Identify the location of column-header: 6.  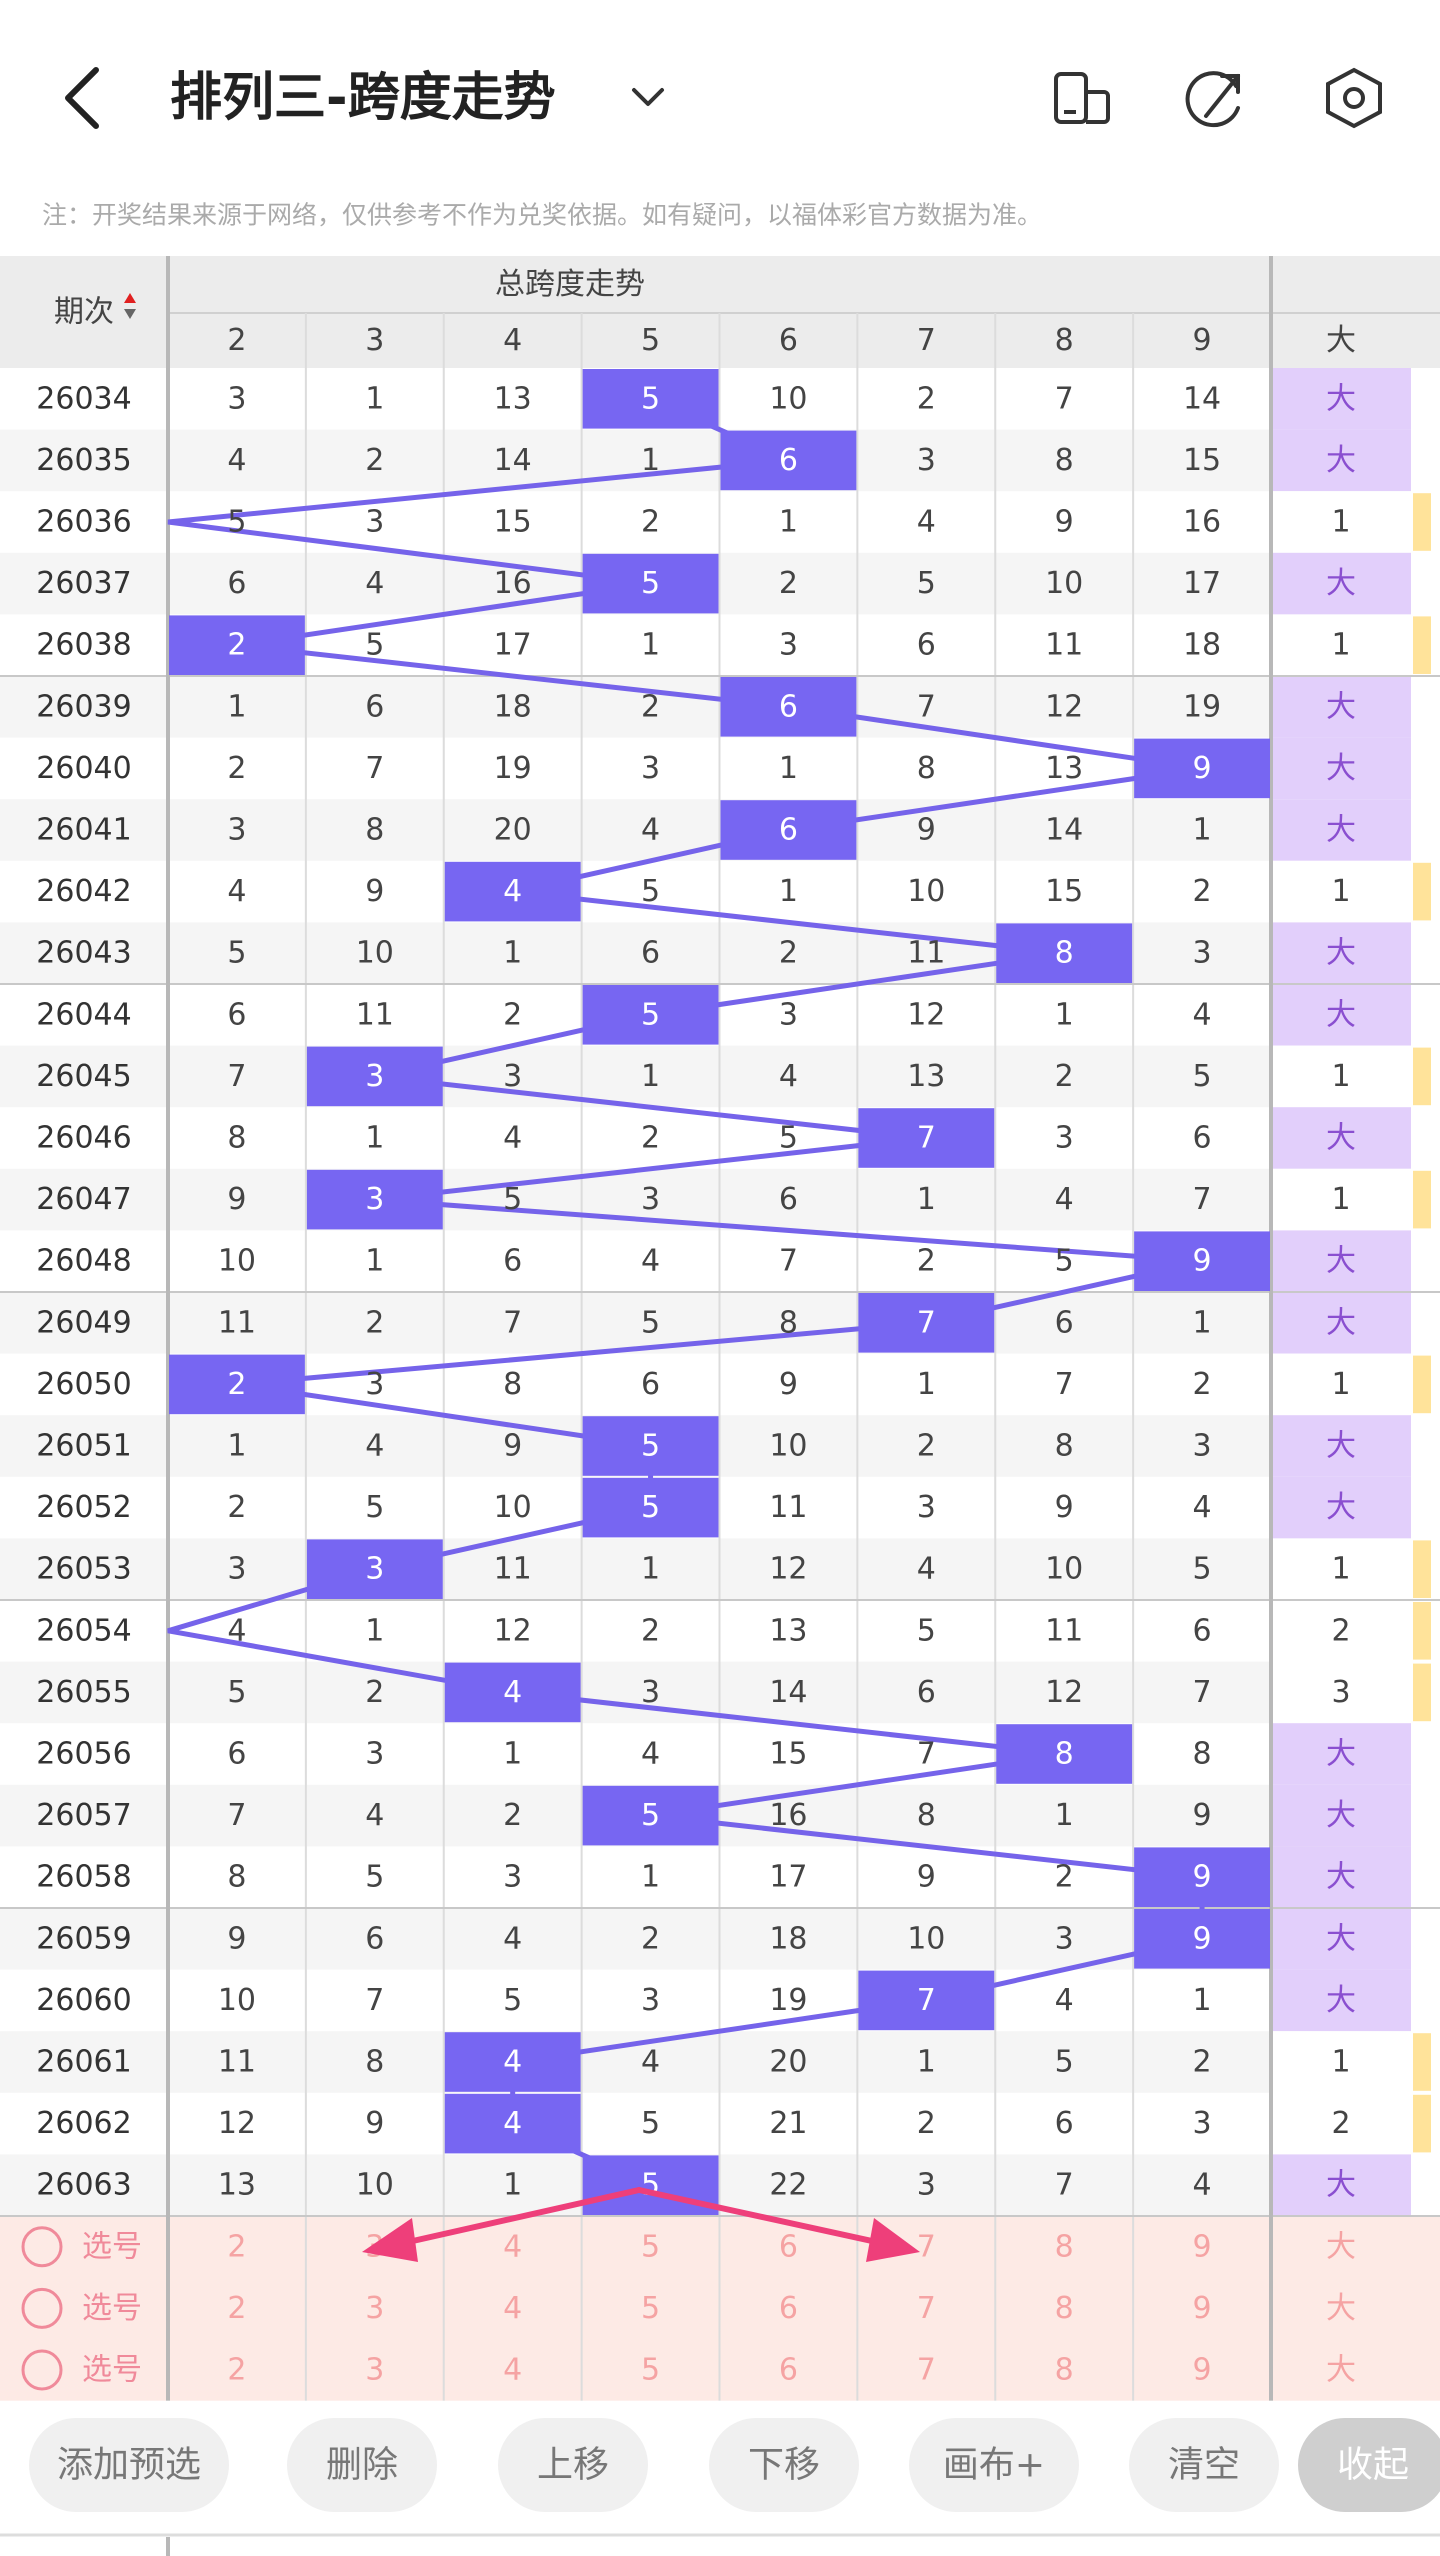
(788, 340).